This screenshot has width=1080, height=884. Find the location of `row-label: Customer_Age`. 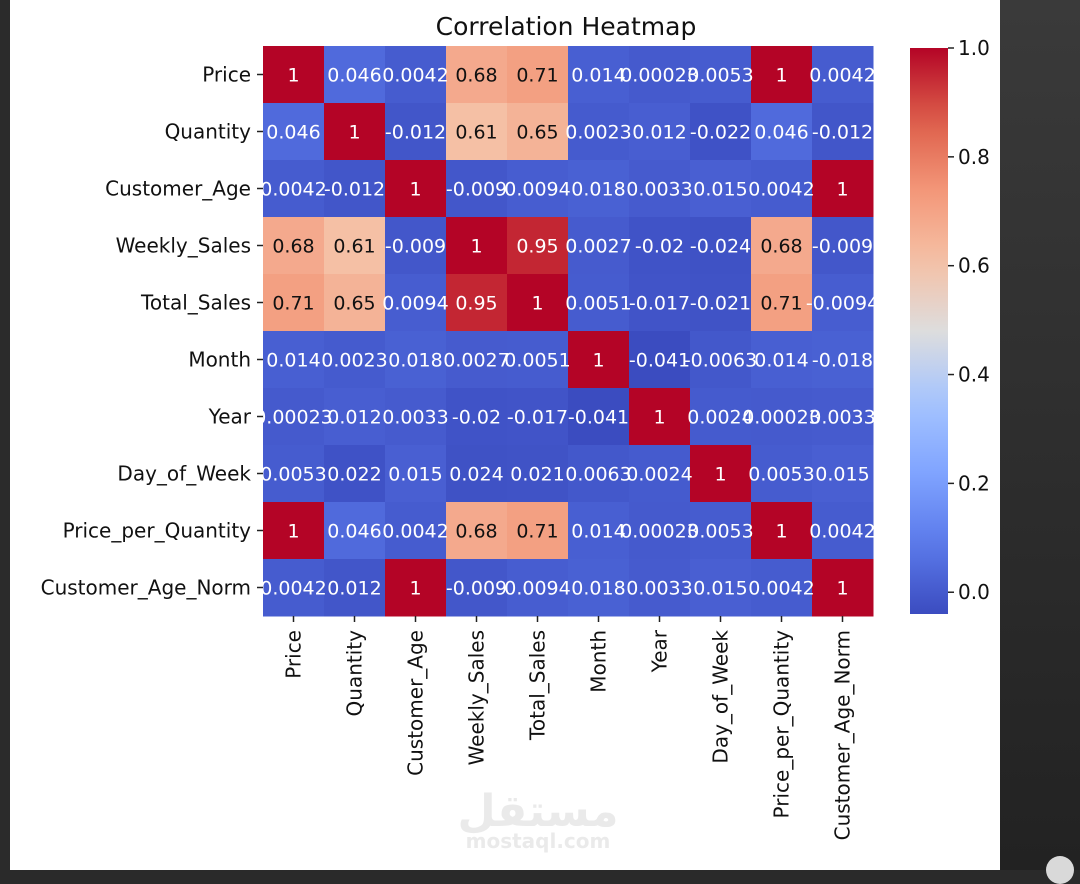

row-label: Customer_Age is located at coordinates (178, 189).